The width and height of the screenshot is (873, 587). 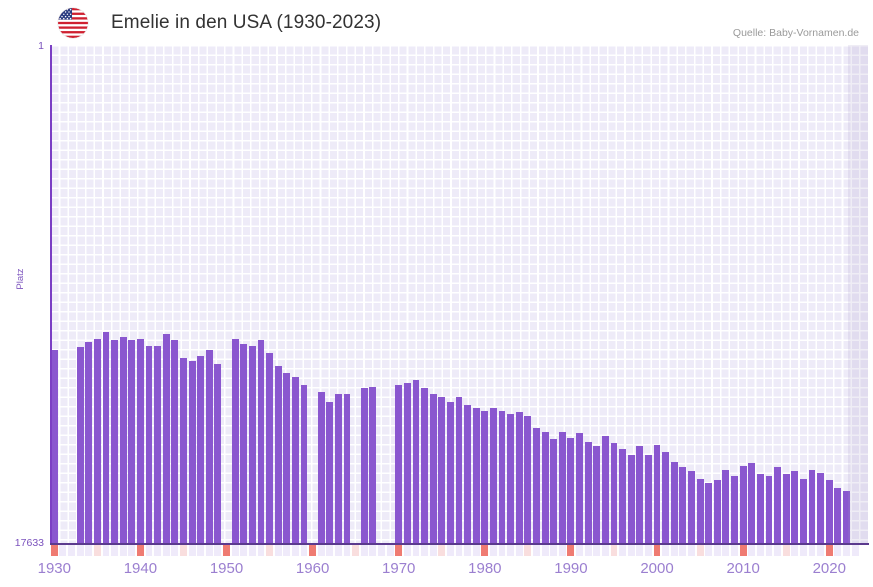 What do you see at coordinates (786, 550) in the screenshot?
I see `x-tick-minor` at bounding box center [786, 550].